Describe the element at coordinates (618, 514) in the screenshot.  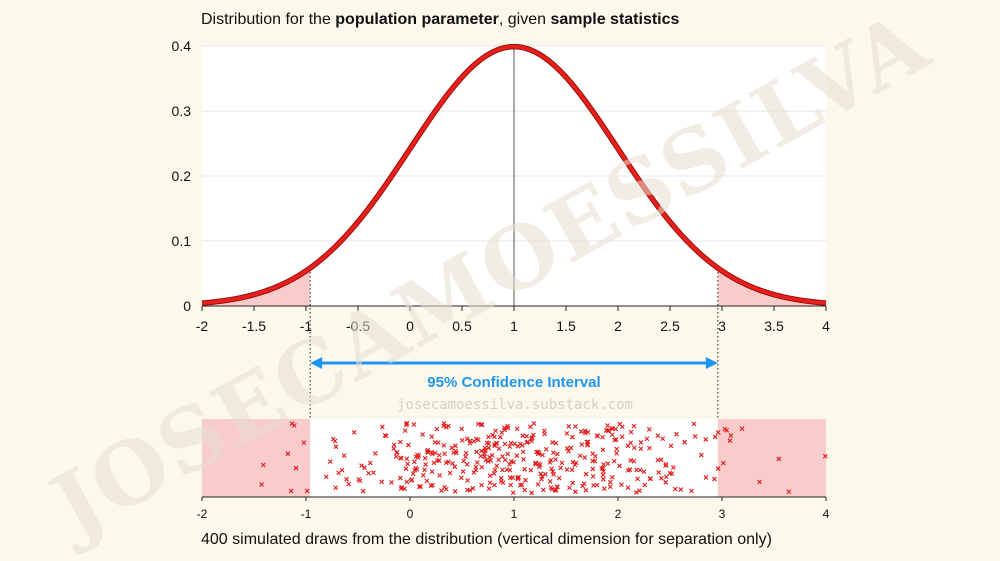
I see `x-tick-label-bottom: 2` at that location.